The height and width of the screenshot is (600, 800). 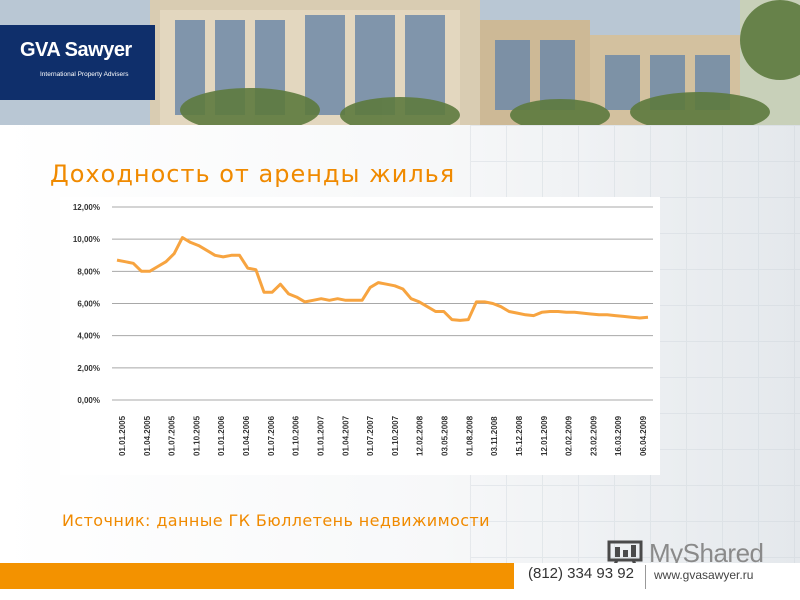 What do you see at coordinates (86, 207) in the screenshot?
I see `y-tick-label: 12,00%` at bounding box center [86, 207].